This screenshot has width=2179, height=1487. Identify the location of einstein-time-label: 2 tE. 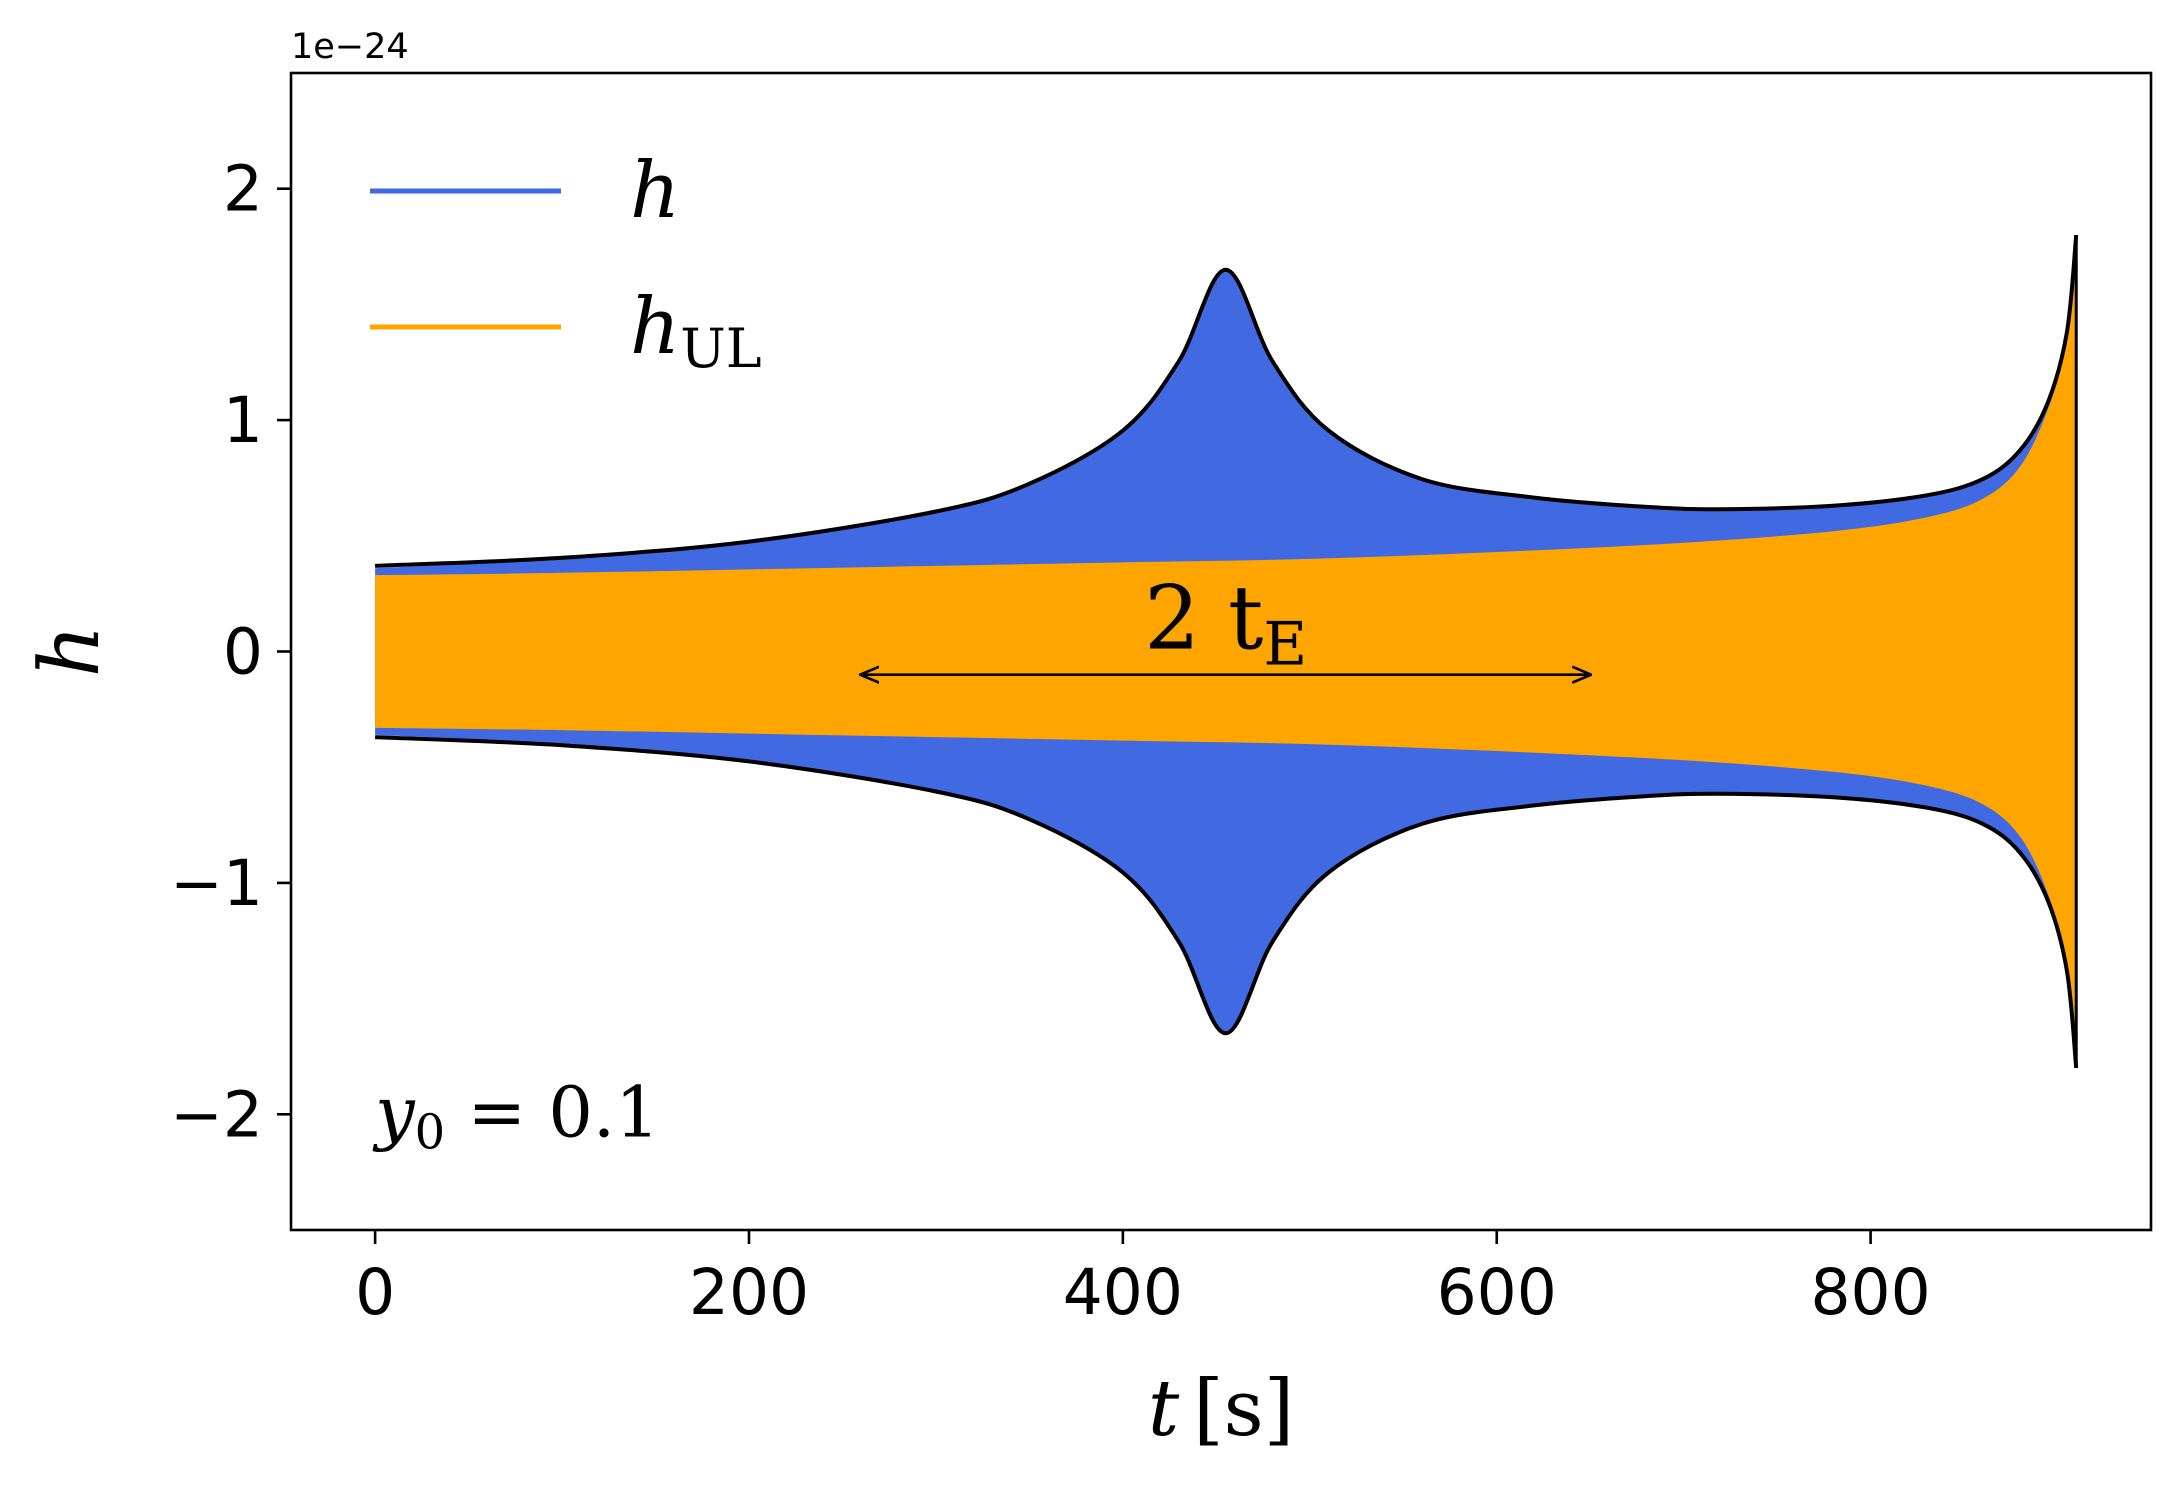
(1225, 623).